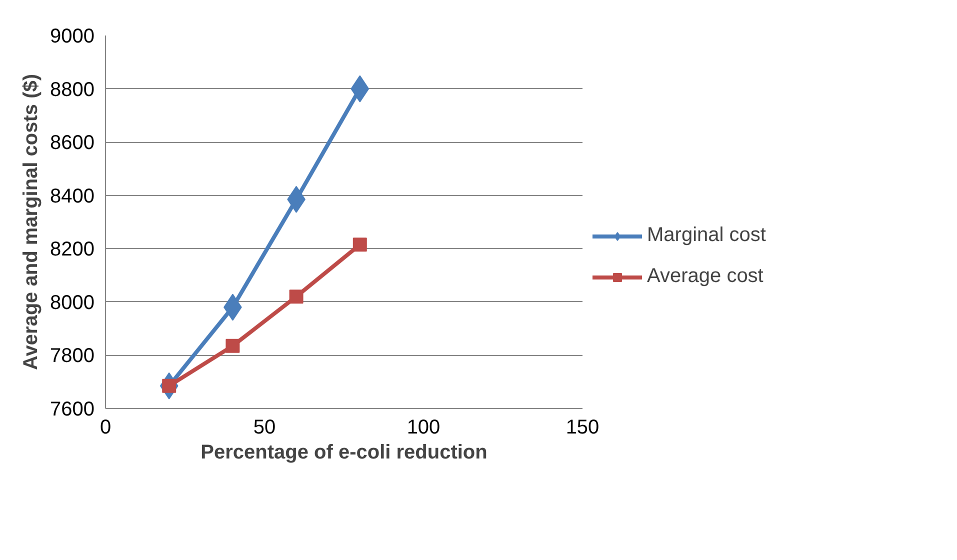 This screenshot has width=957, height=560. Describe the element at coordinates (72, 409) in the screenshot. I see `y-tick-label: 7600` at that location.